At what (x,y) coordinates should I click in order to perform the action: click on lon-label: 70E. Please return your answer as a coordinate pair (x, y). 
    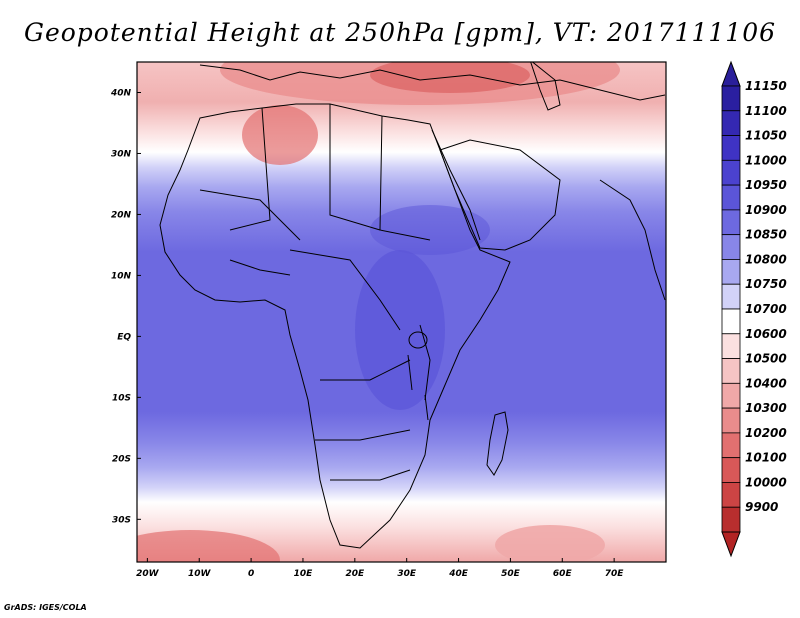
    Looking at the image, I should click on (615, 574).